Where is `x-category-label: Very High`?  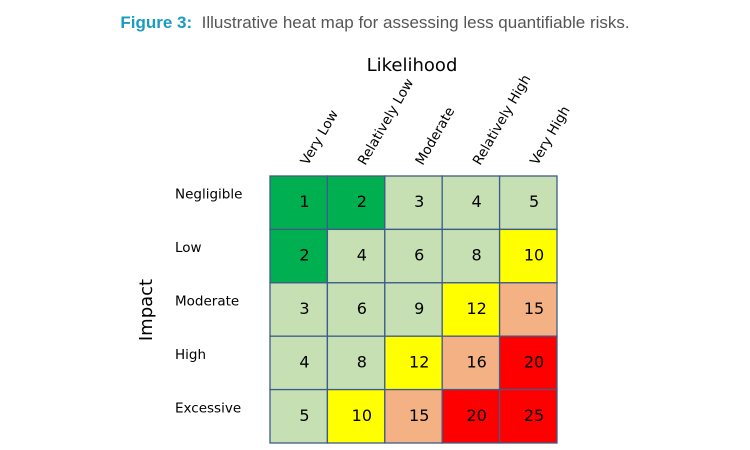 x-category-label: Very High is located at coordinates (550, 135).